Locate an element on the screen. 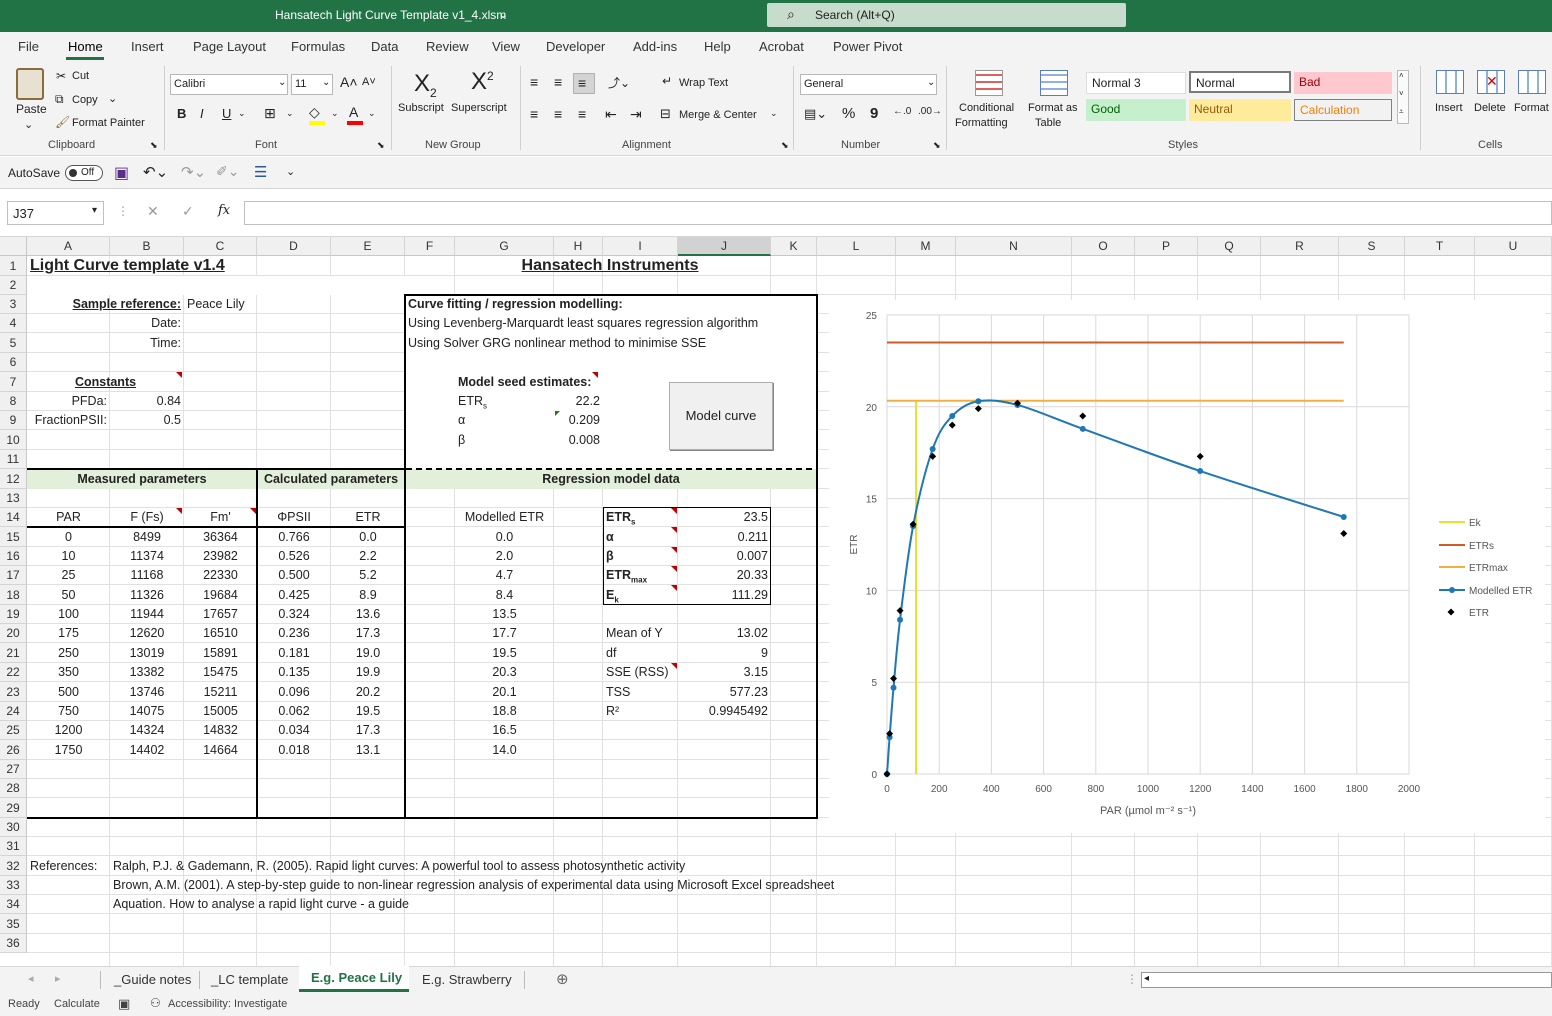  menu-help: Help is located at coordinates (717, 46).